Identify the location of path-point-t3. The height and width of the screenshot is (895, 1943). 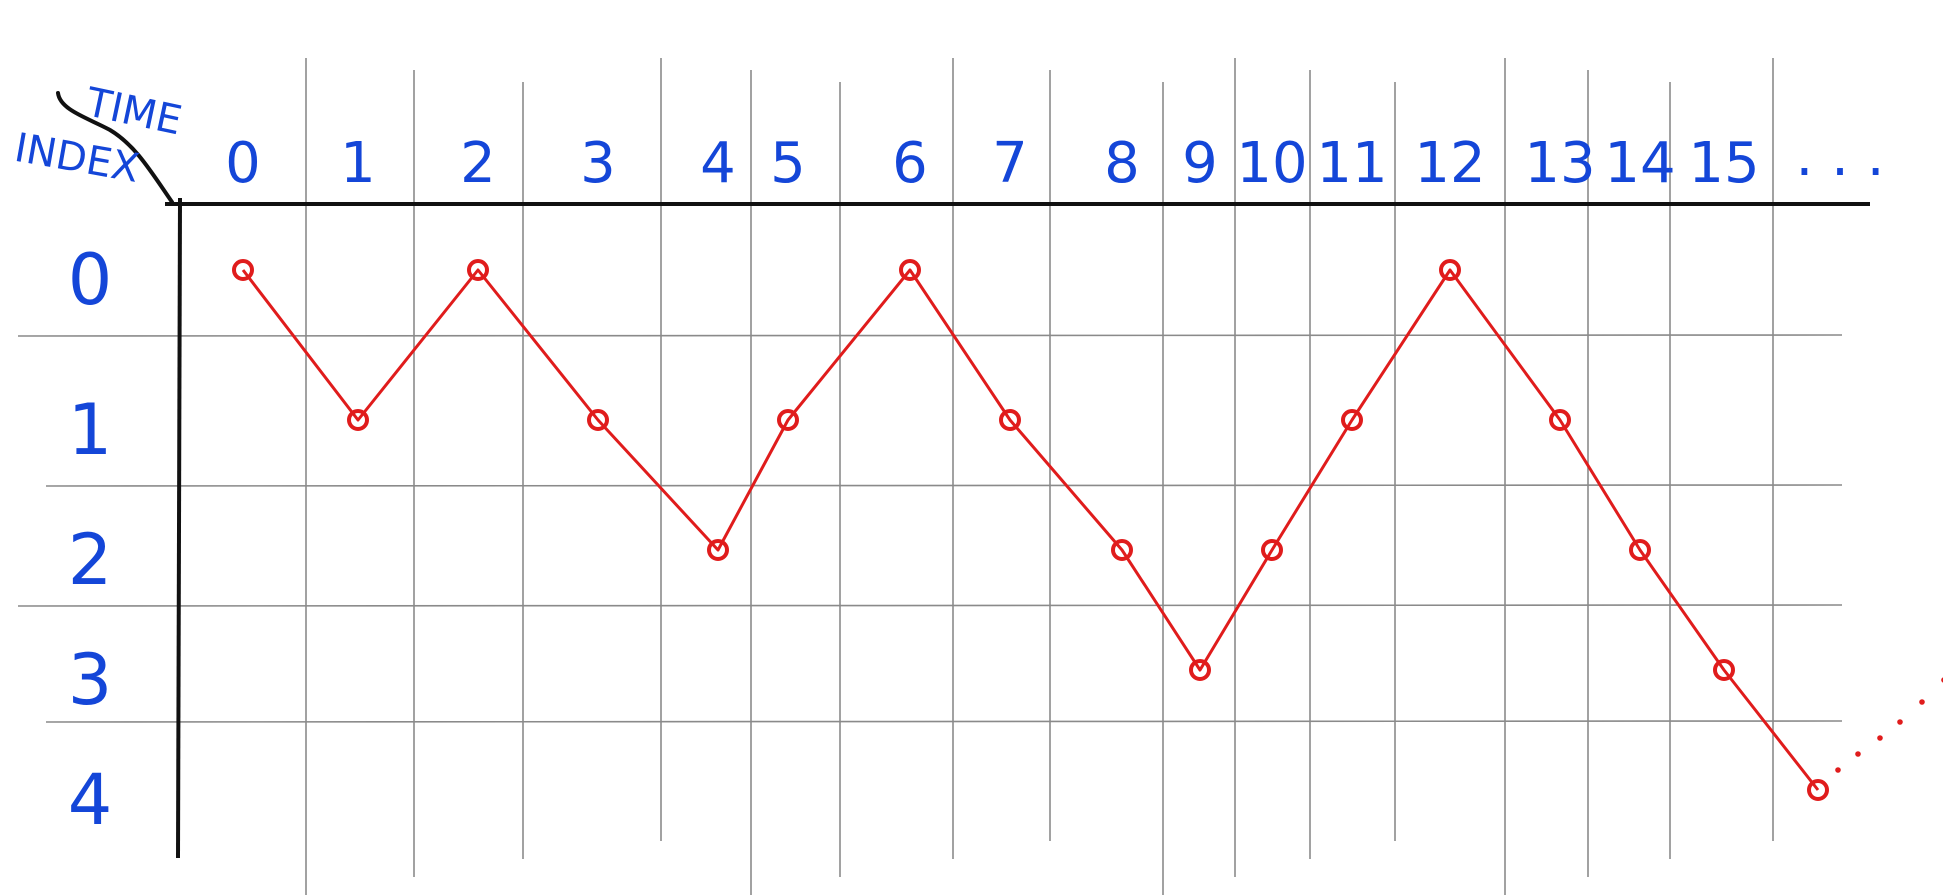
(598, 420).